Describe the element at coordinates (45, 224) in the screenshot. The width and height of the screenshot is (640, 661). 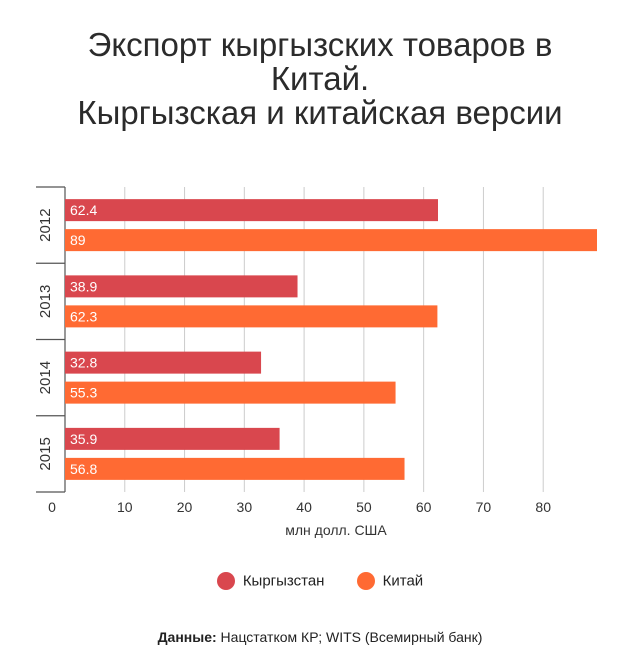
I see `category-label-2012: 2012` at that location.